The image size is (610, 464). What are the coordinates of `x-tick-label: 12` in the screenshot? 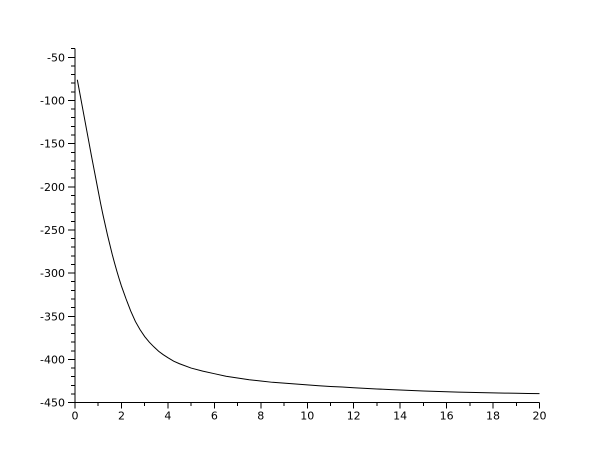 It's located at (354, 416).